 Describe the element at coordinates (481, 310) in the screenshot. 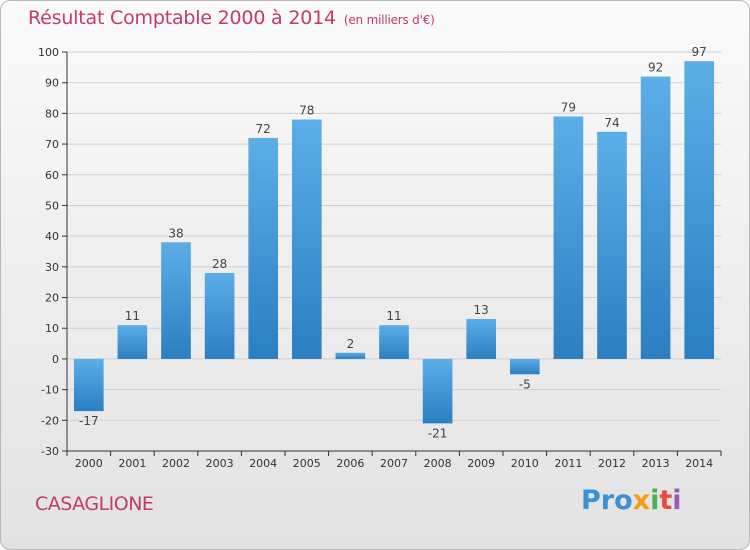

I see `data-label: 13` at that location.